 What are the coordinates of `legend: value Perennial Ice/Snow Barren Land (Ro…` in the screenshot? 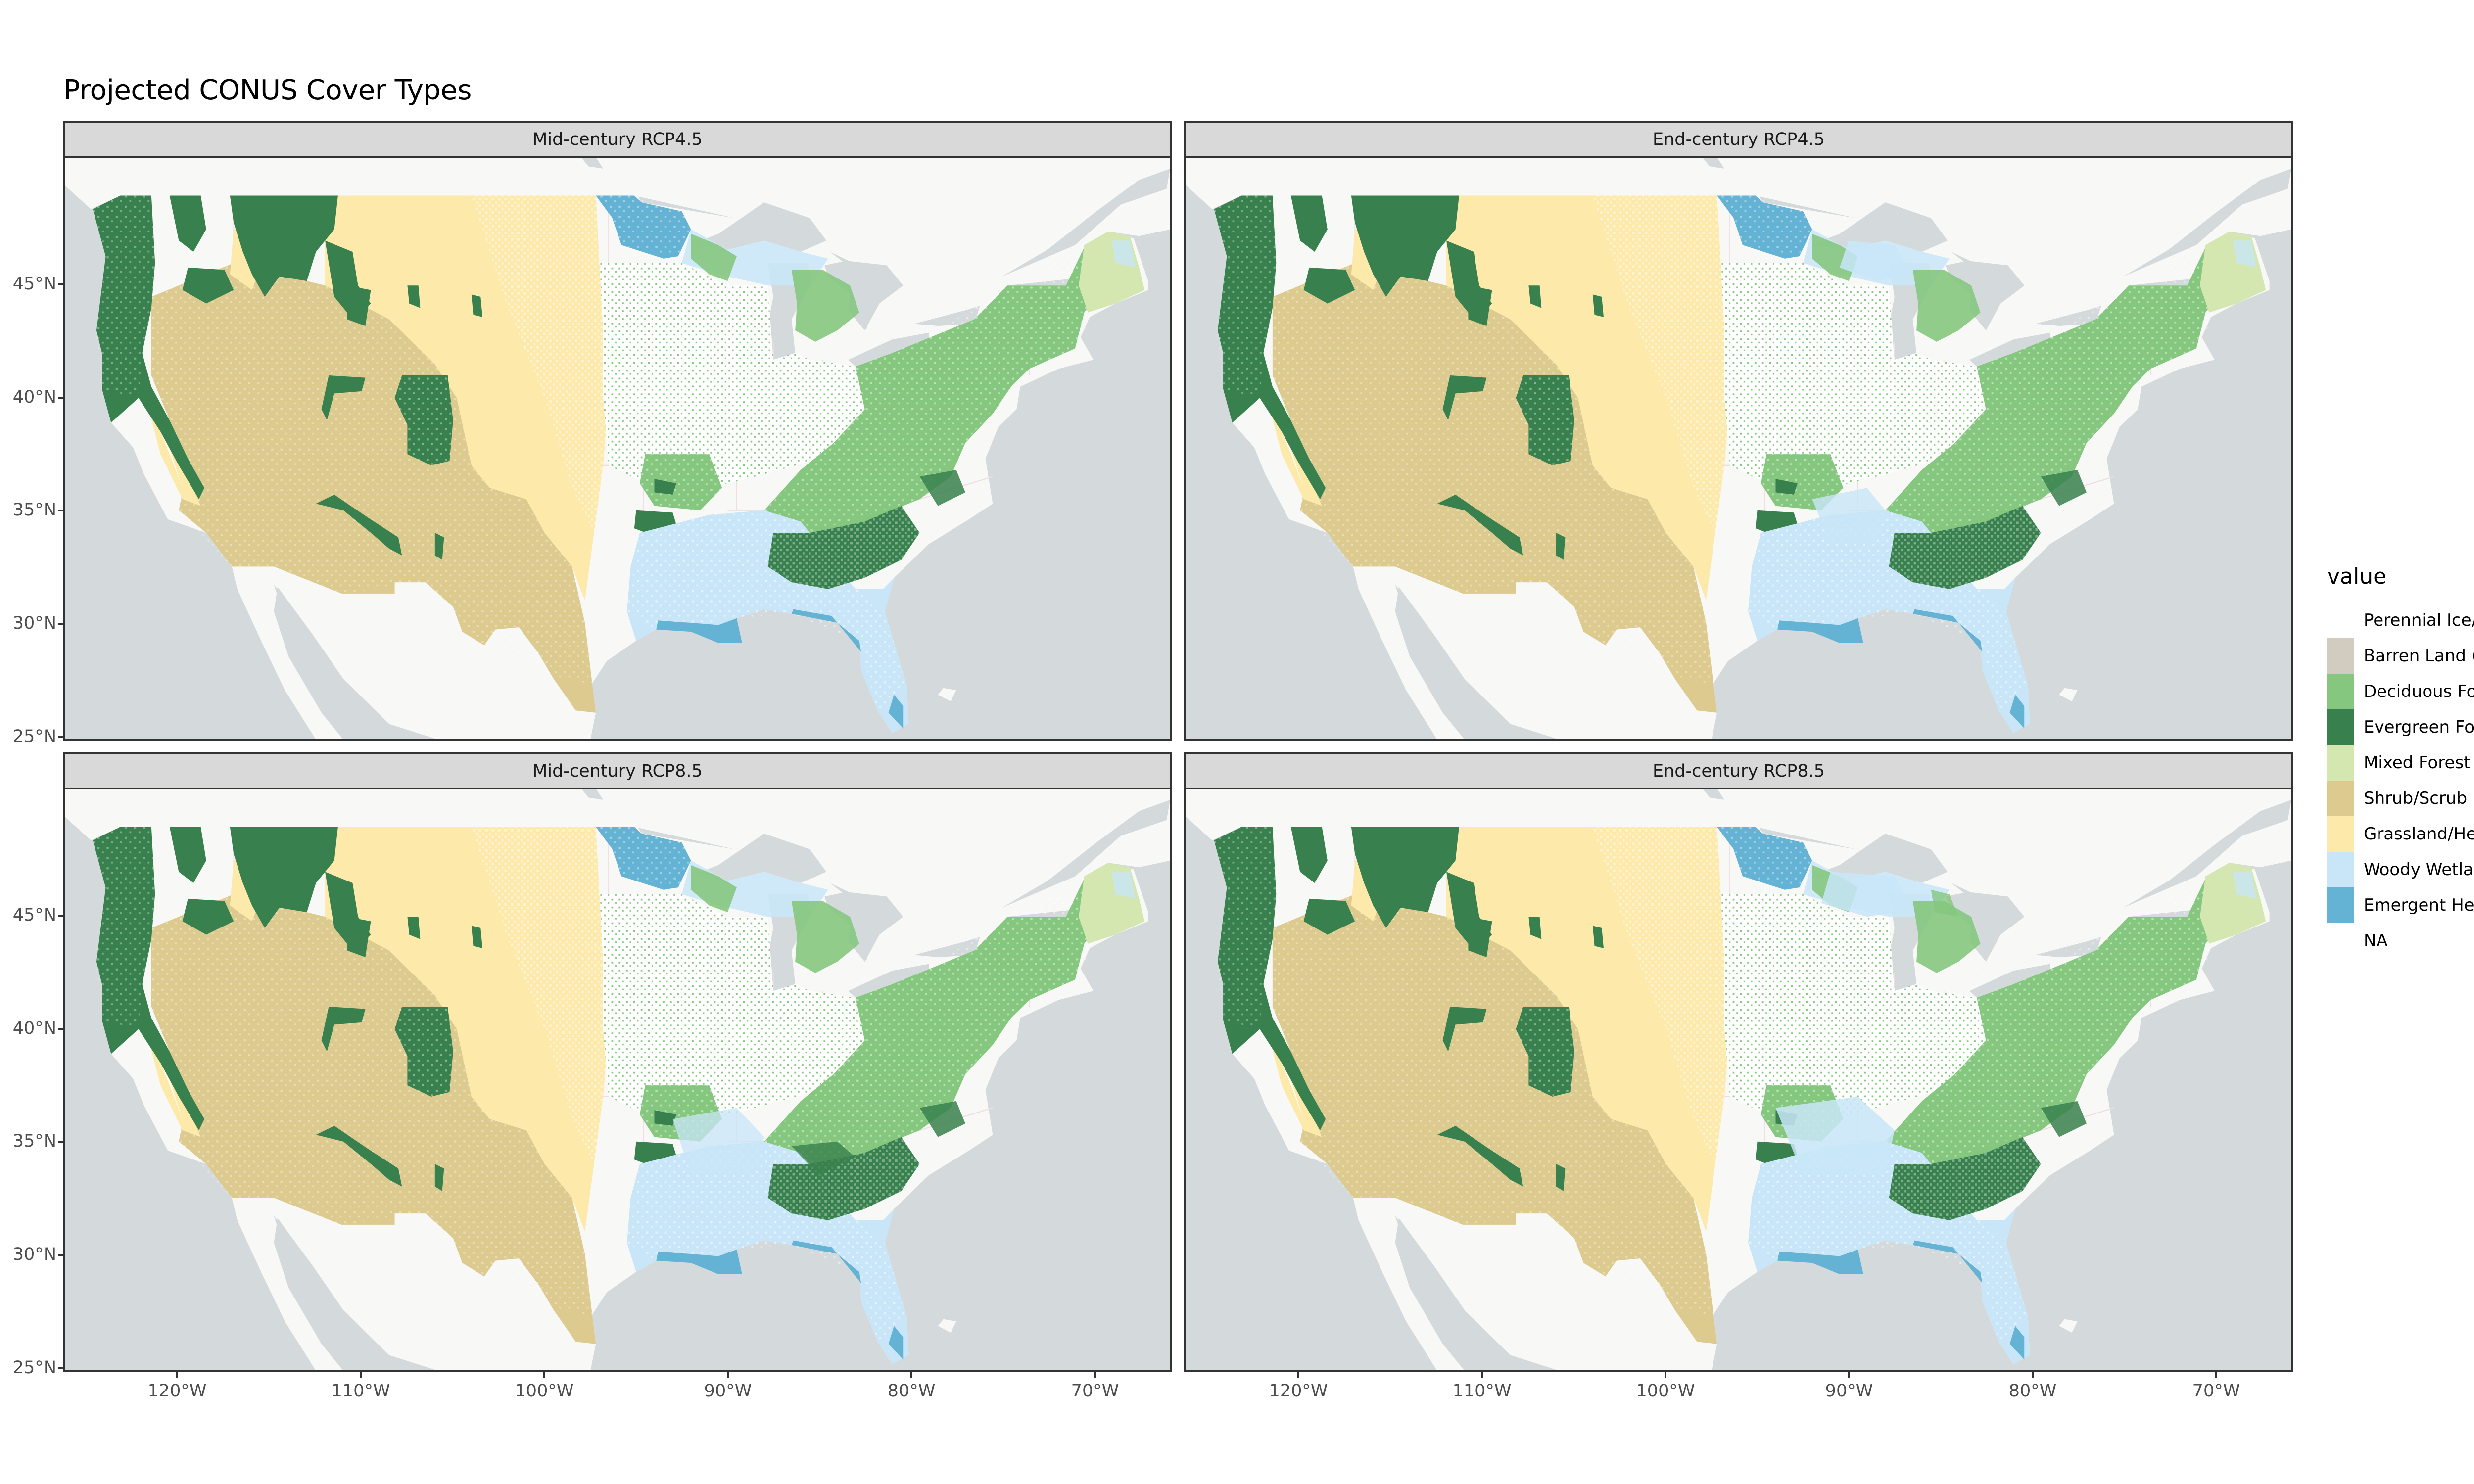 It's located at (2401, 761).